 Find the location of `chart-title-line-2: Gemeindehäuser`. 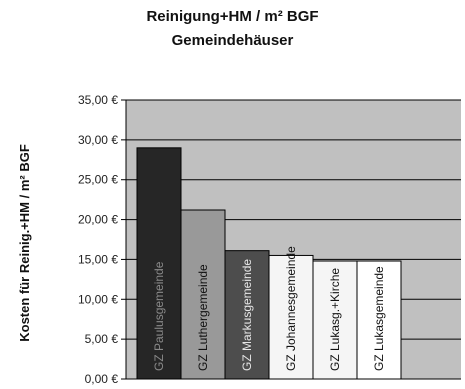

chart-title-line-2: Gemeindehäuser is located at coordinates (232, 40).